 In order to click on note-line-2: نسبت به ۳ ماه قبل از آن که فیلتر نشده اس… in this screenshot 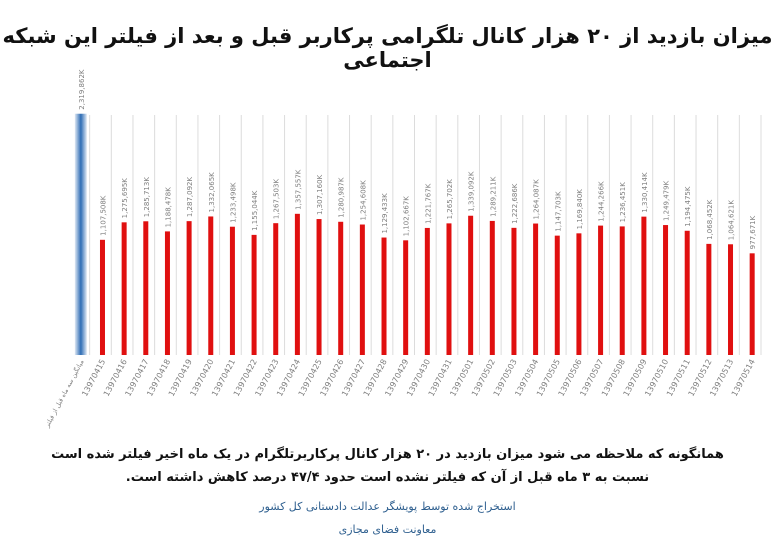, I will do `click(387, 477)`.